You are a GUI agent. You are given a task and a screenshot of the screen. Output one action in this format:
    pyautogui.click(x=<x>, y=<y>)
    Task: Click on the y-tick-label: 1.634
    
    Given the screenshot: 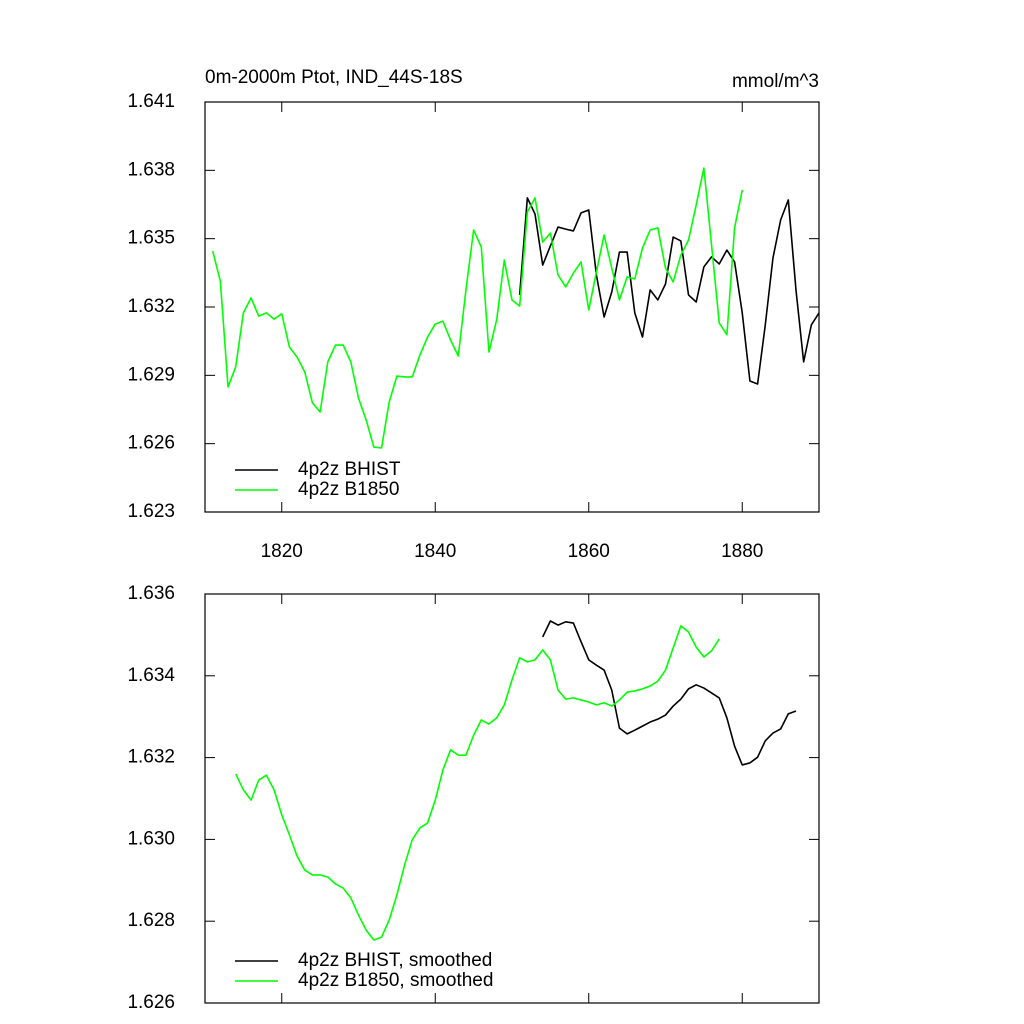 What is the action you would take?
    pyautogui.click(x=151, y=675)
    